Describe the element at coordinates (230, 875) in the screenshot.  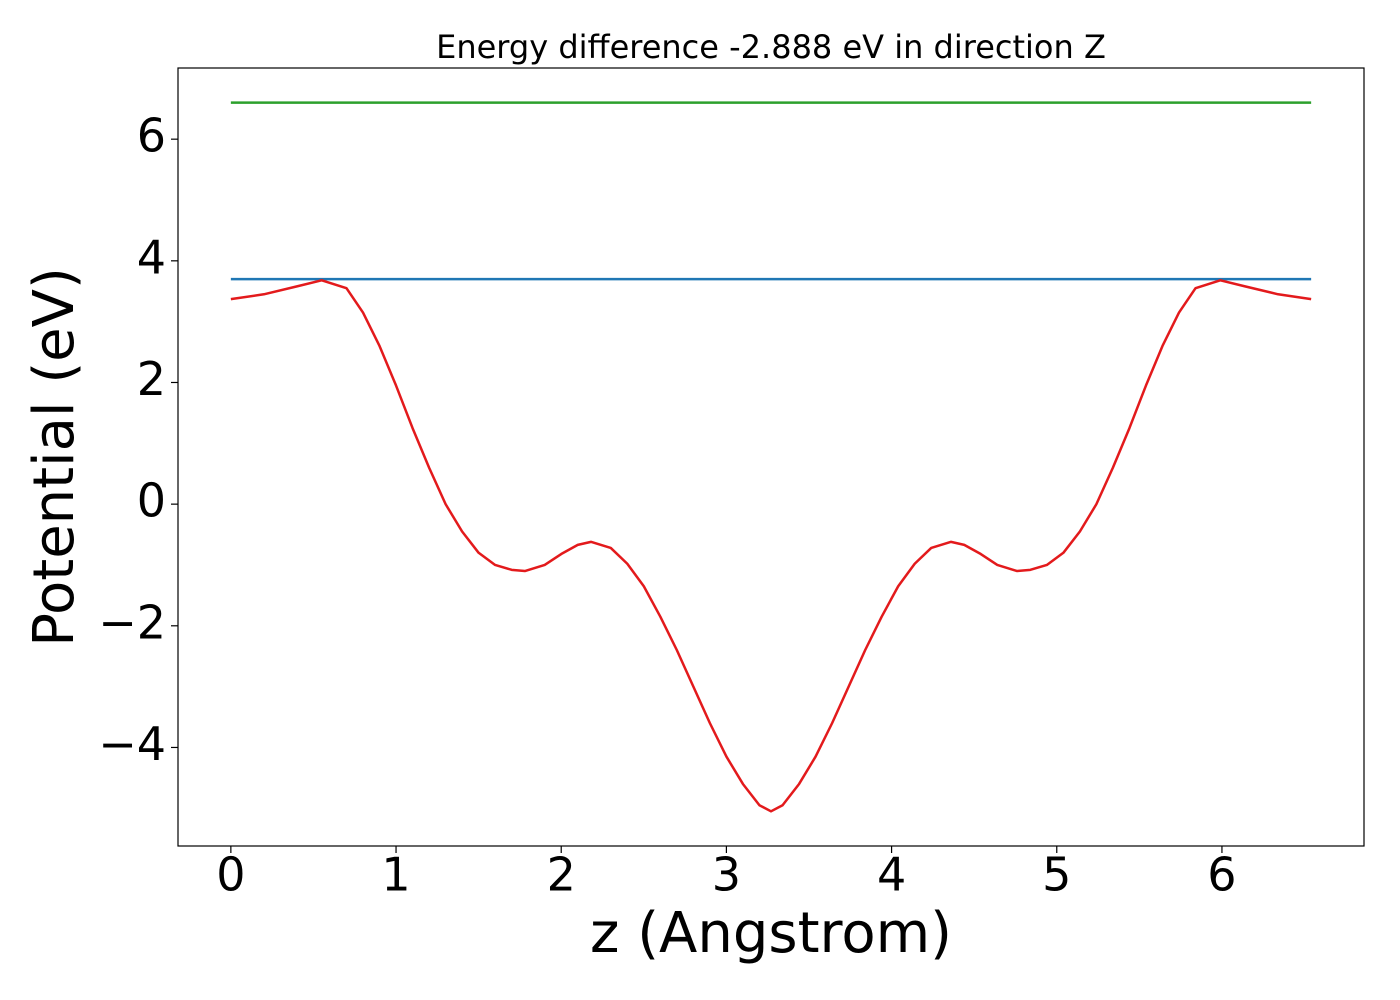
I see `x-tick-label: 0` at that location.